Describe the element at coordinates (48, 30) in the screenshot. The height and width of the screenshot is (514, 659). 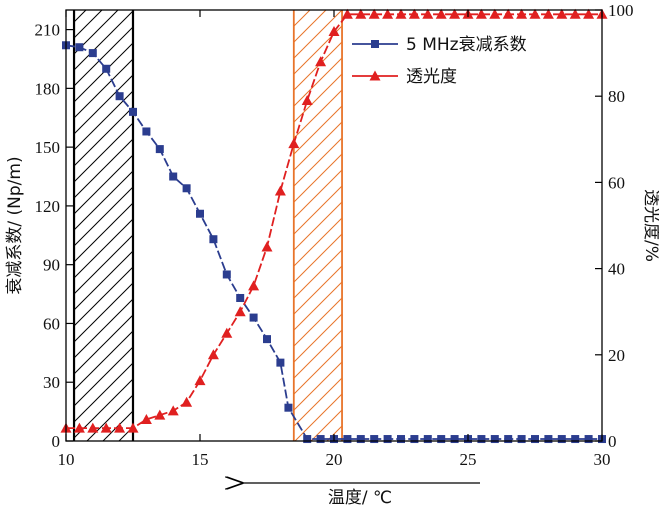
I see `y-left-tick-label-7: 210` at that location.